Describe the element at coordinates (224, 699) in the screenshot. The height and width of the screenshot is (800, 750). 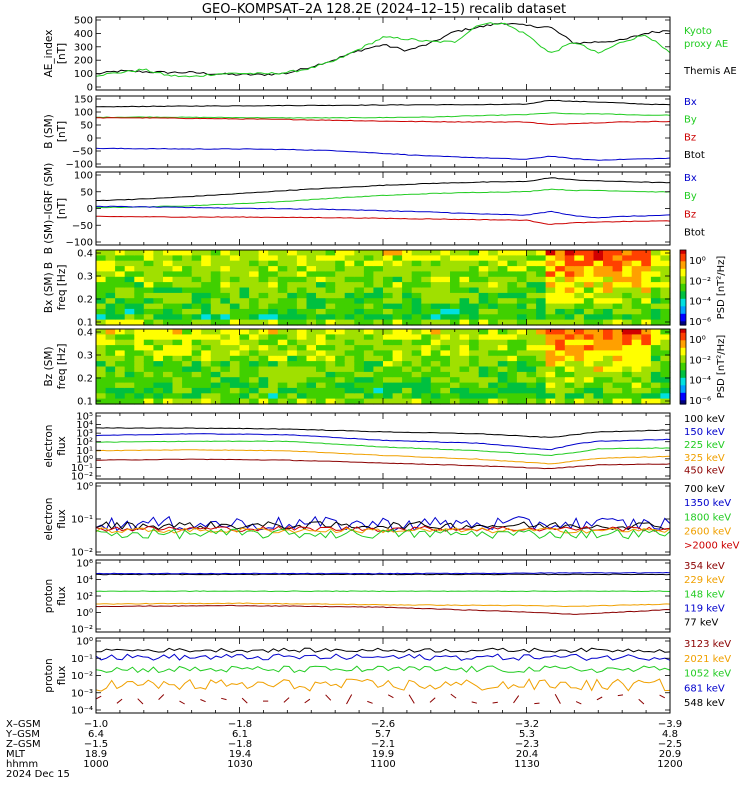
I see `series-line` at that location.